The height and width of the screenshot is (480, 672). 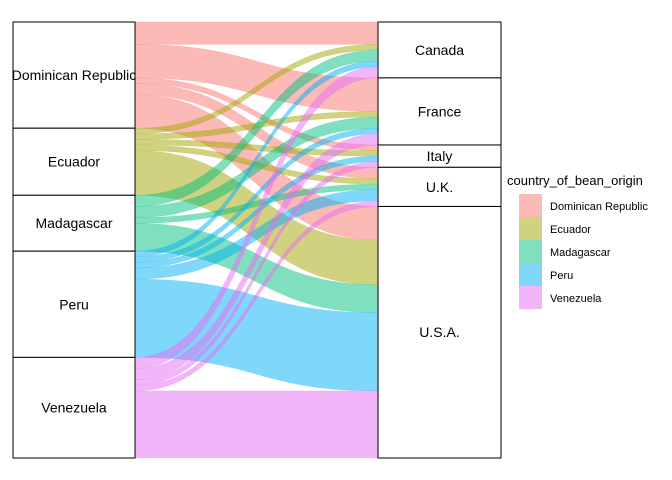 I want to click on destination-label-0: Canada, so click(x=439, y=50).